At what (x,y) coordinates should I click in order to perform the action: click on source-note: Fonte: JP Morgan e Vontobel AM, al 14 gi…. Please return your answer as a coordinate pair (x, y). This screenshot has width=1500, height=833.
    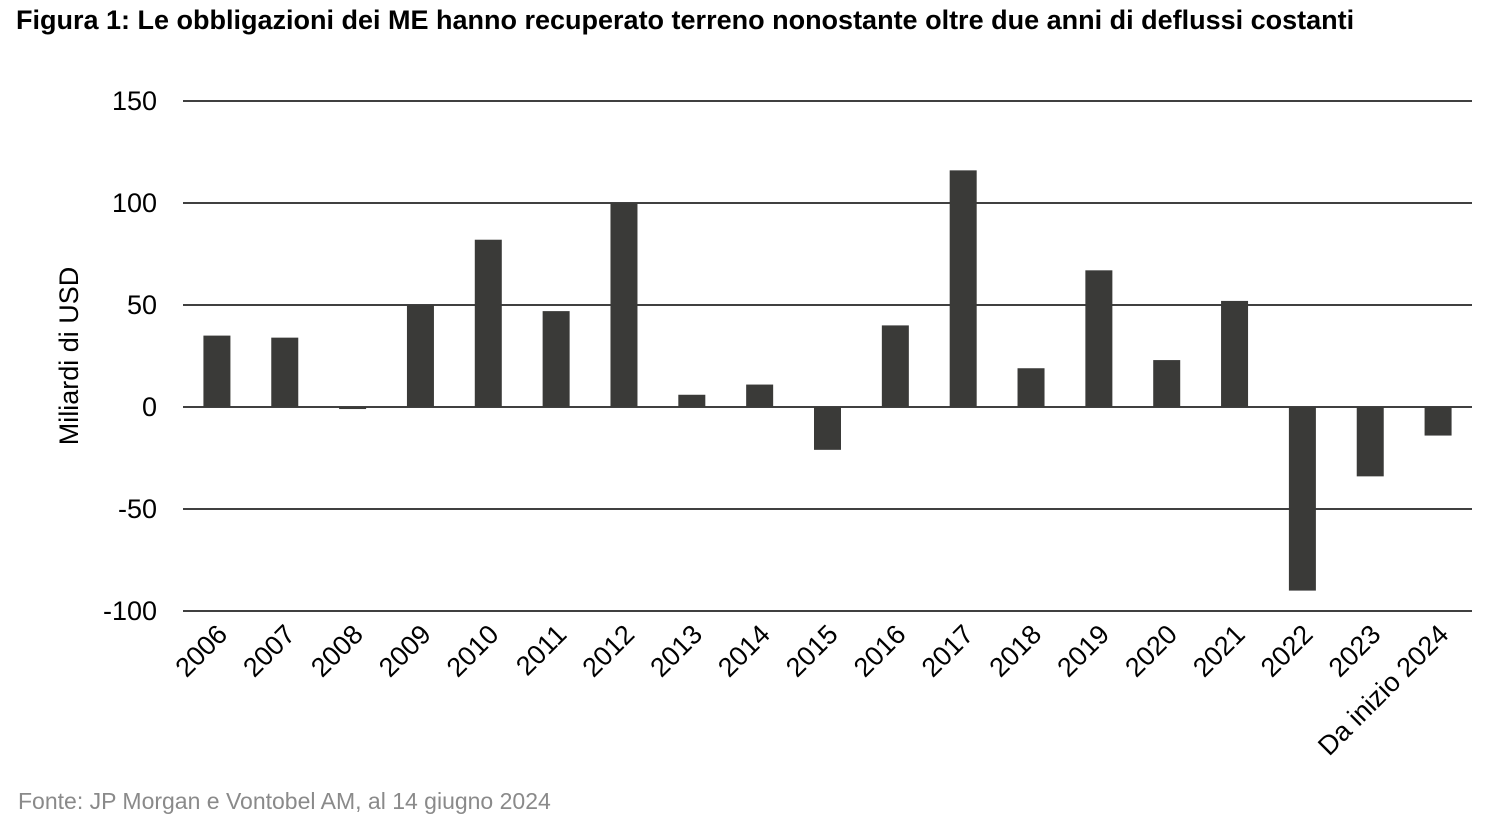
    Looking at the image, I should click on (284, 801).